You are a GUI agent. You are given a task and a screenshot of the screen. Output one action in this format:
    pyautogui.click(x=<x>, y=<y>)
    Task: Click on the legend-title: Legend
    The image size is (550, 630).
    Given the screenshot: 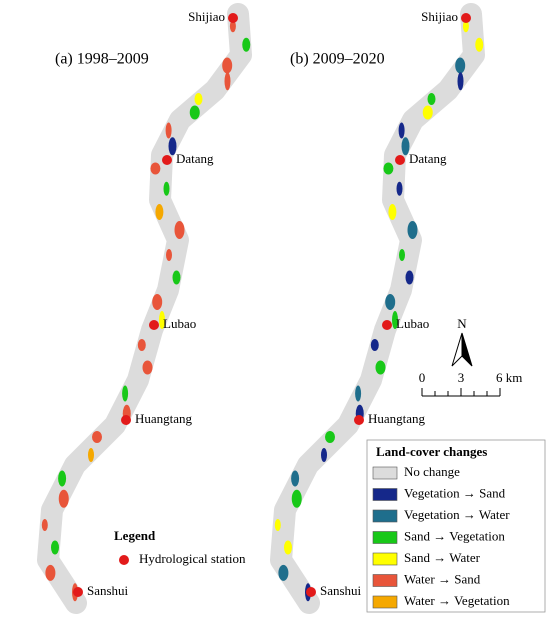 What is the action you would take?
    pyautogui.click(x=135, y=535)
    